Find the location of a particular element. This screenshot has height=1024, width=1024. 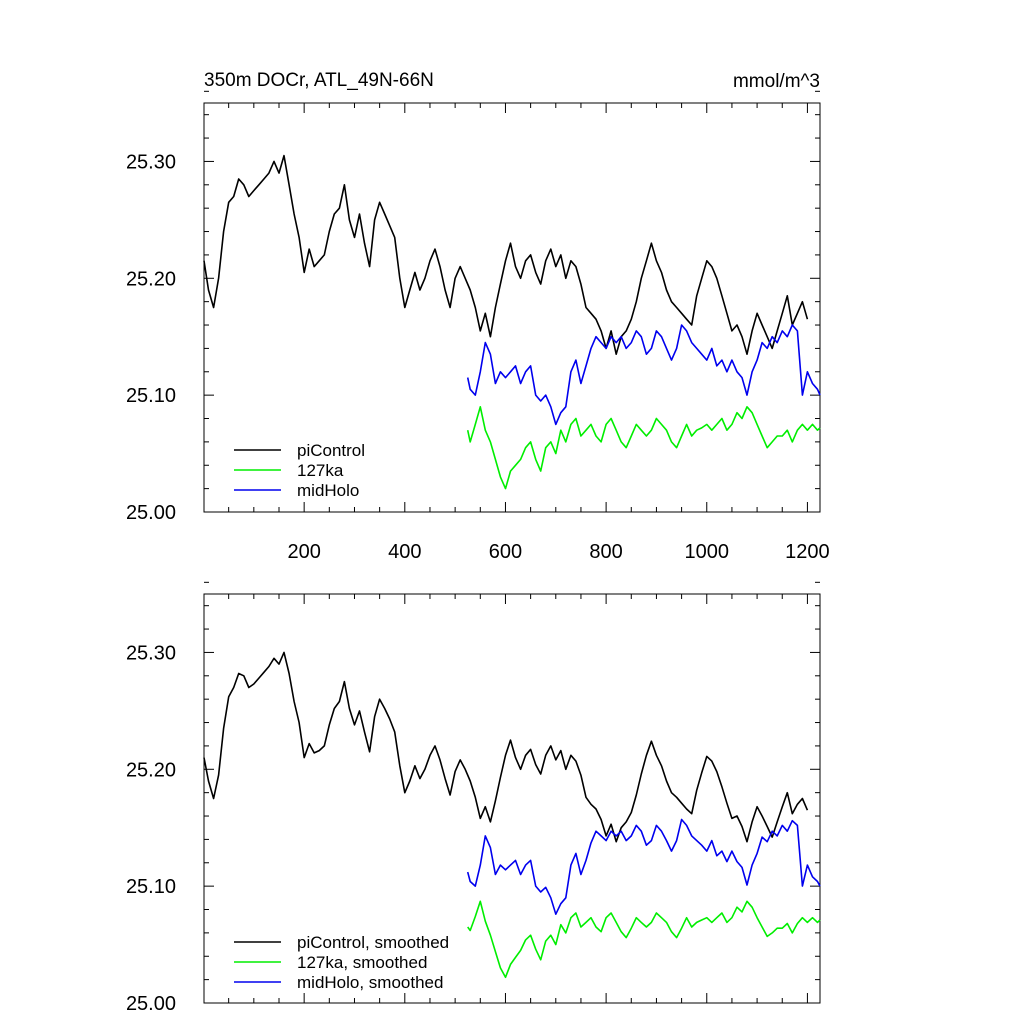

x-tick-label: 600 is located at coordinates (505, 552).